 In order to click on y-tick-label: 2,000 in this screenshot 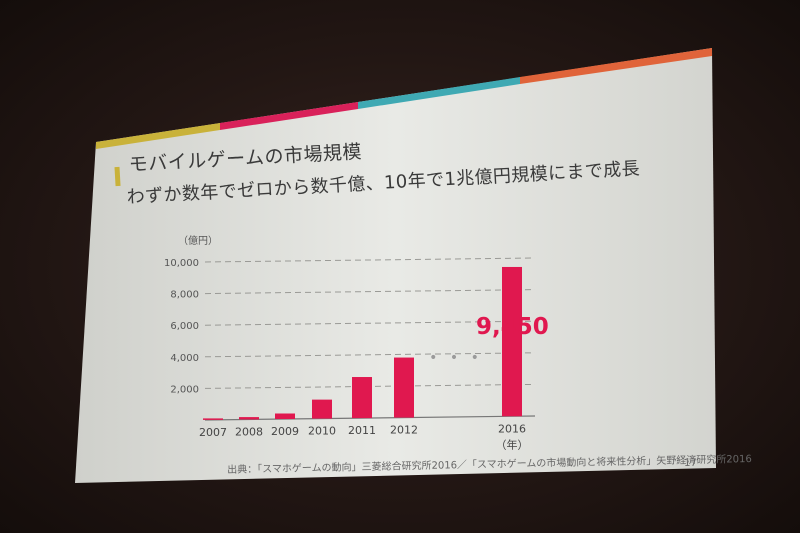, I will do `click(184, 389)`.